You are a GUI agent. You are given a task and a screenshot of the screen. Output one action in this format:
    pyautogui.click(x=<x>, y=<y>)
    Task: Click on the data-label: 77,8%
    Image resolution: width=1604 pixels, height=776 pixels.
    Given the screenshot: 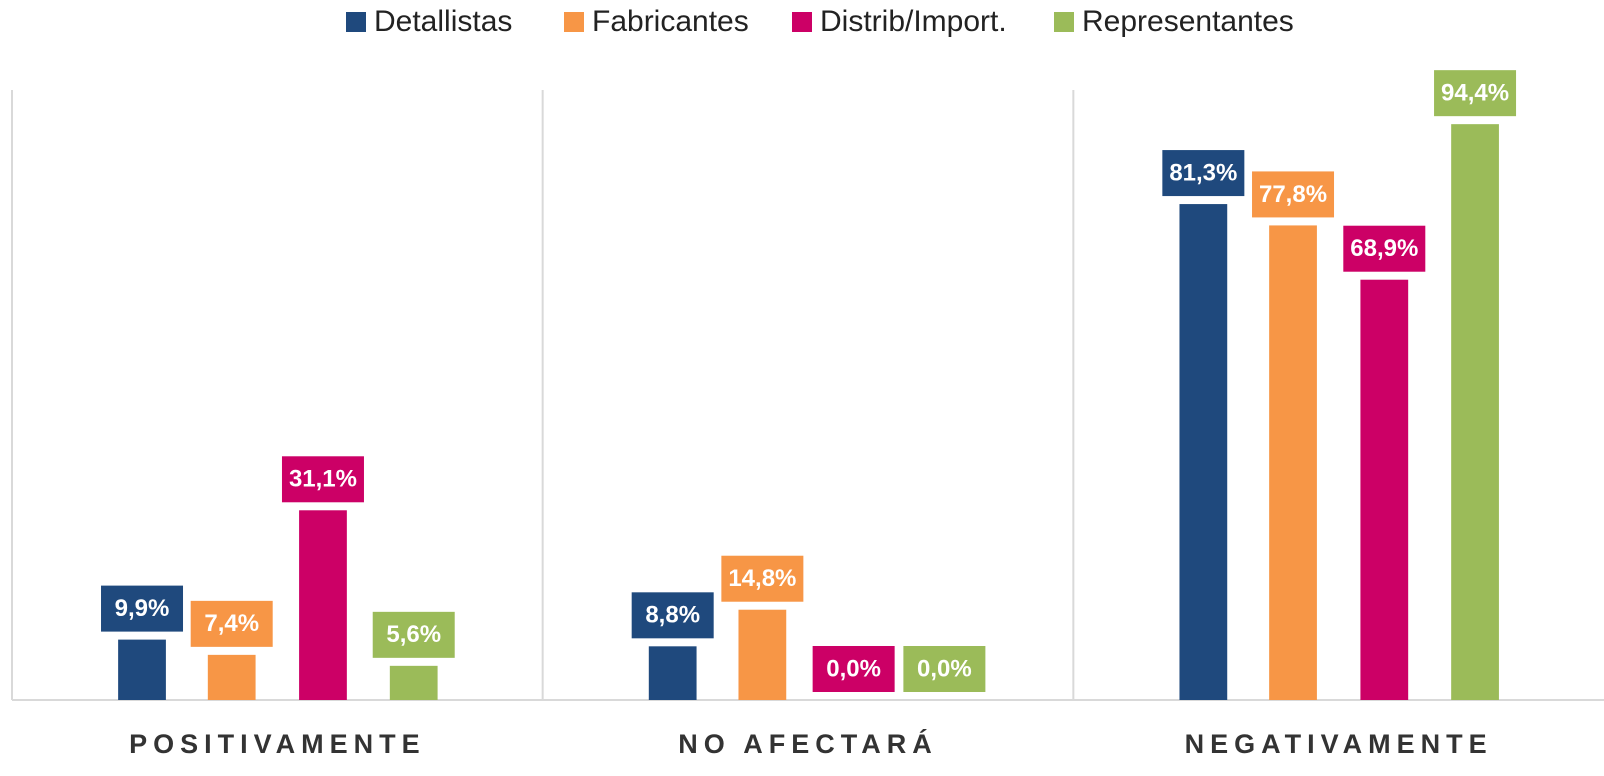 What is the action you would take?
    pyautogui.click(x=1293, y=194)
    